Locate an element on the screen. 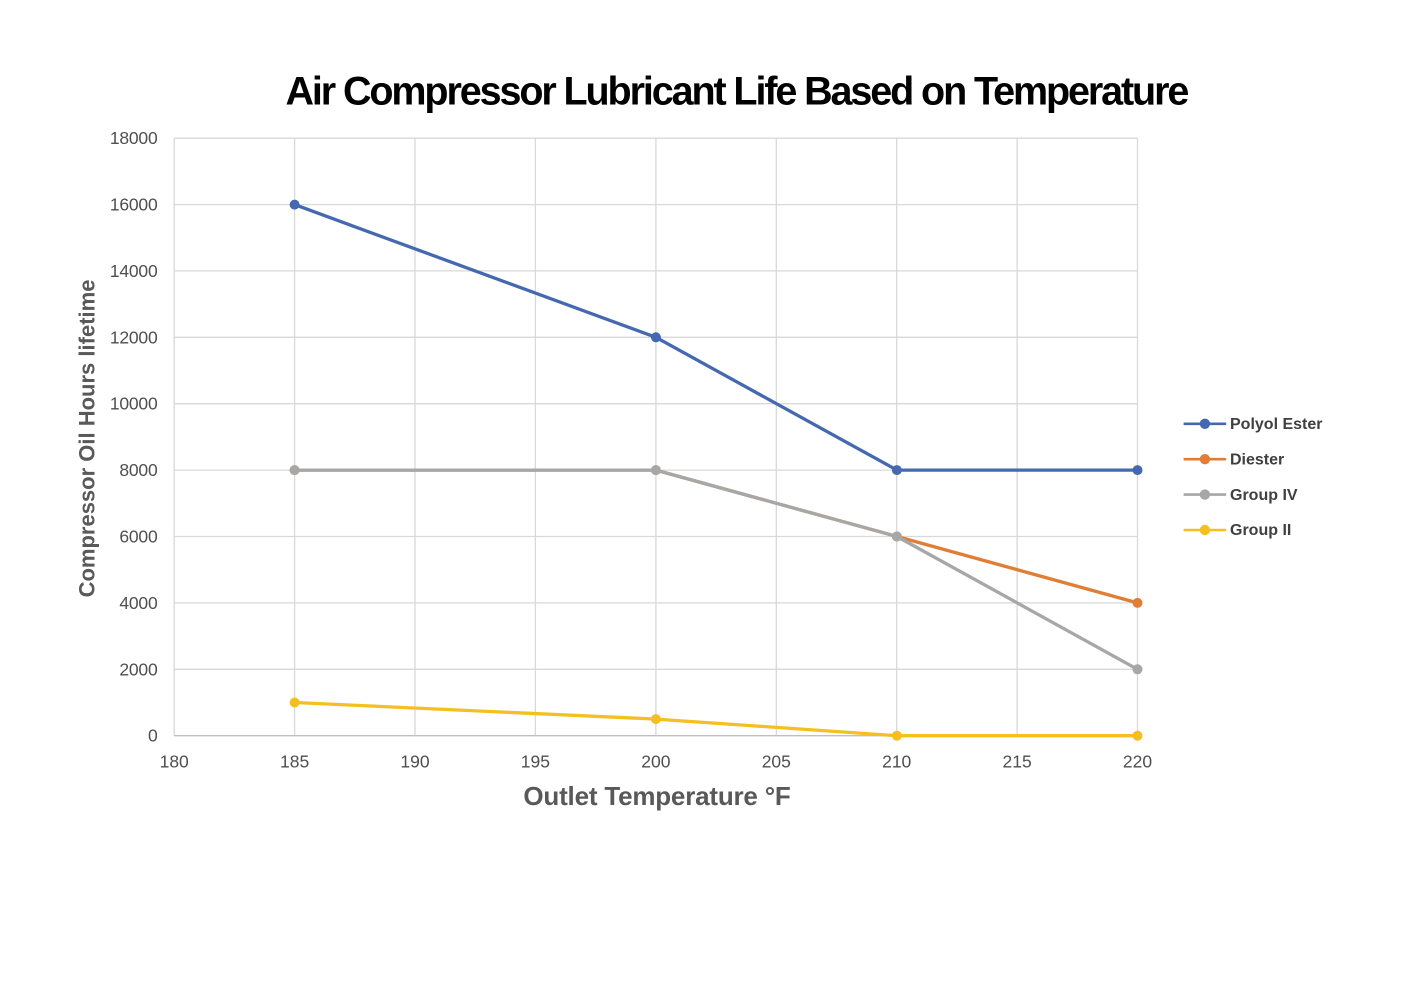  svg-text: Compressor Oil Hours lifetime is located at coordinates (87, 439).